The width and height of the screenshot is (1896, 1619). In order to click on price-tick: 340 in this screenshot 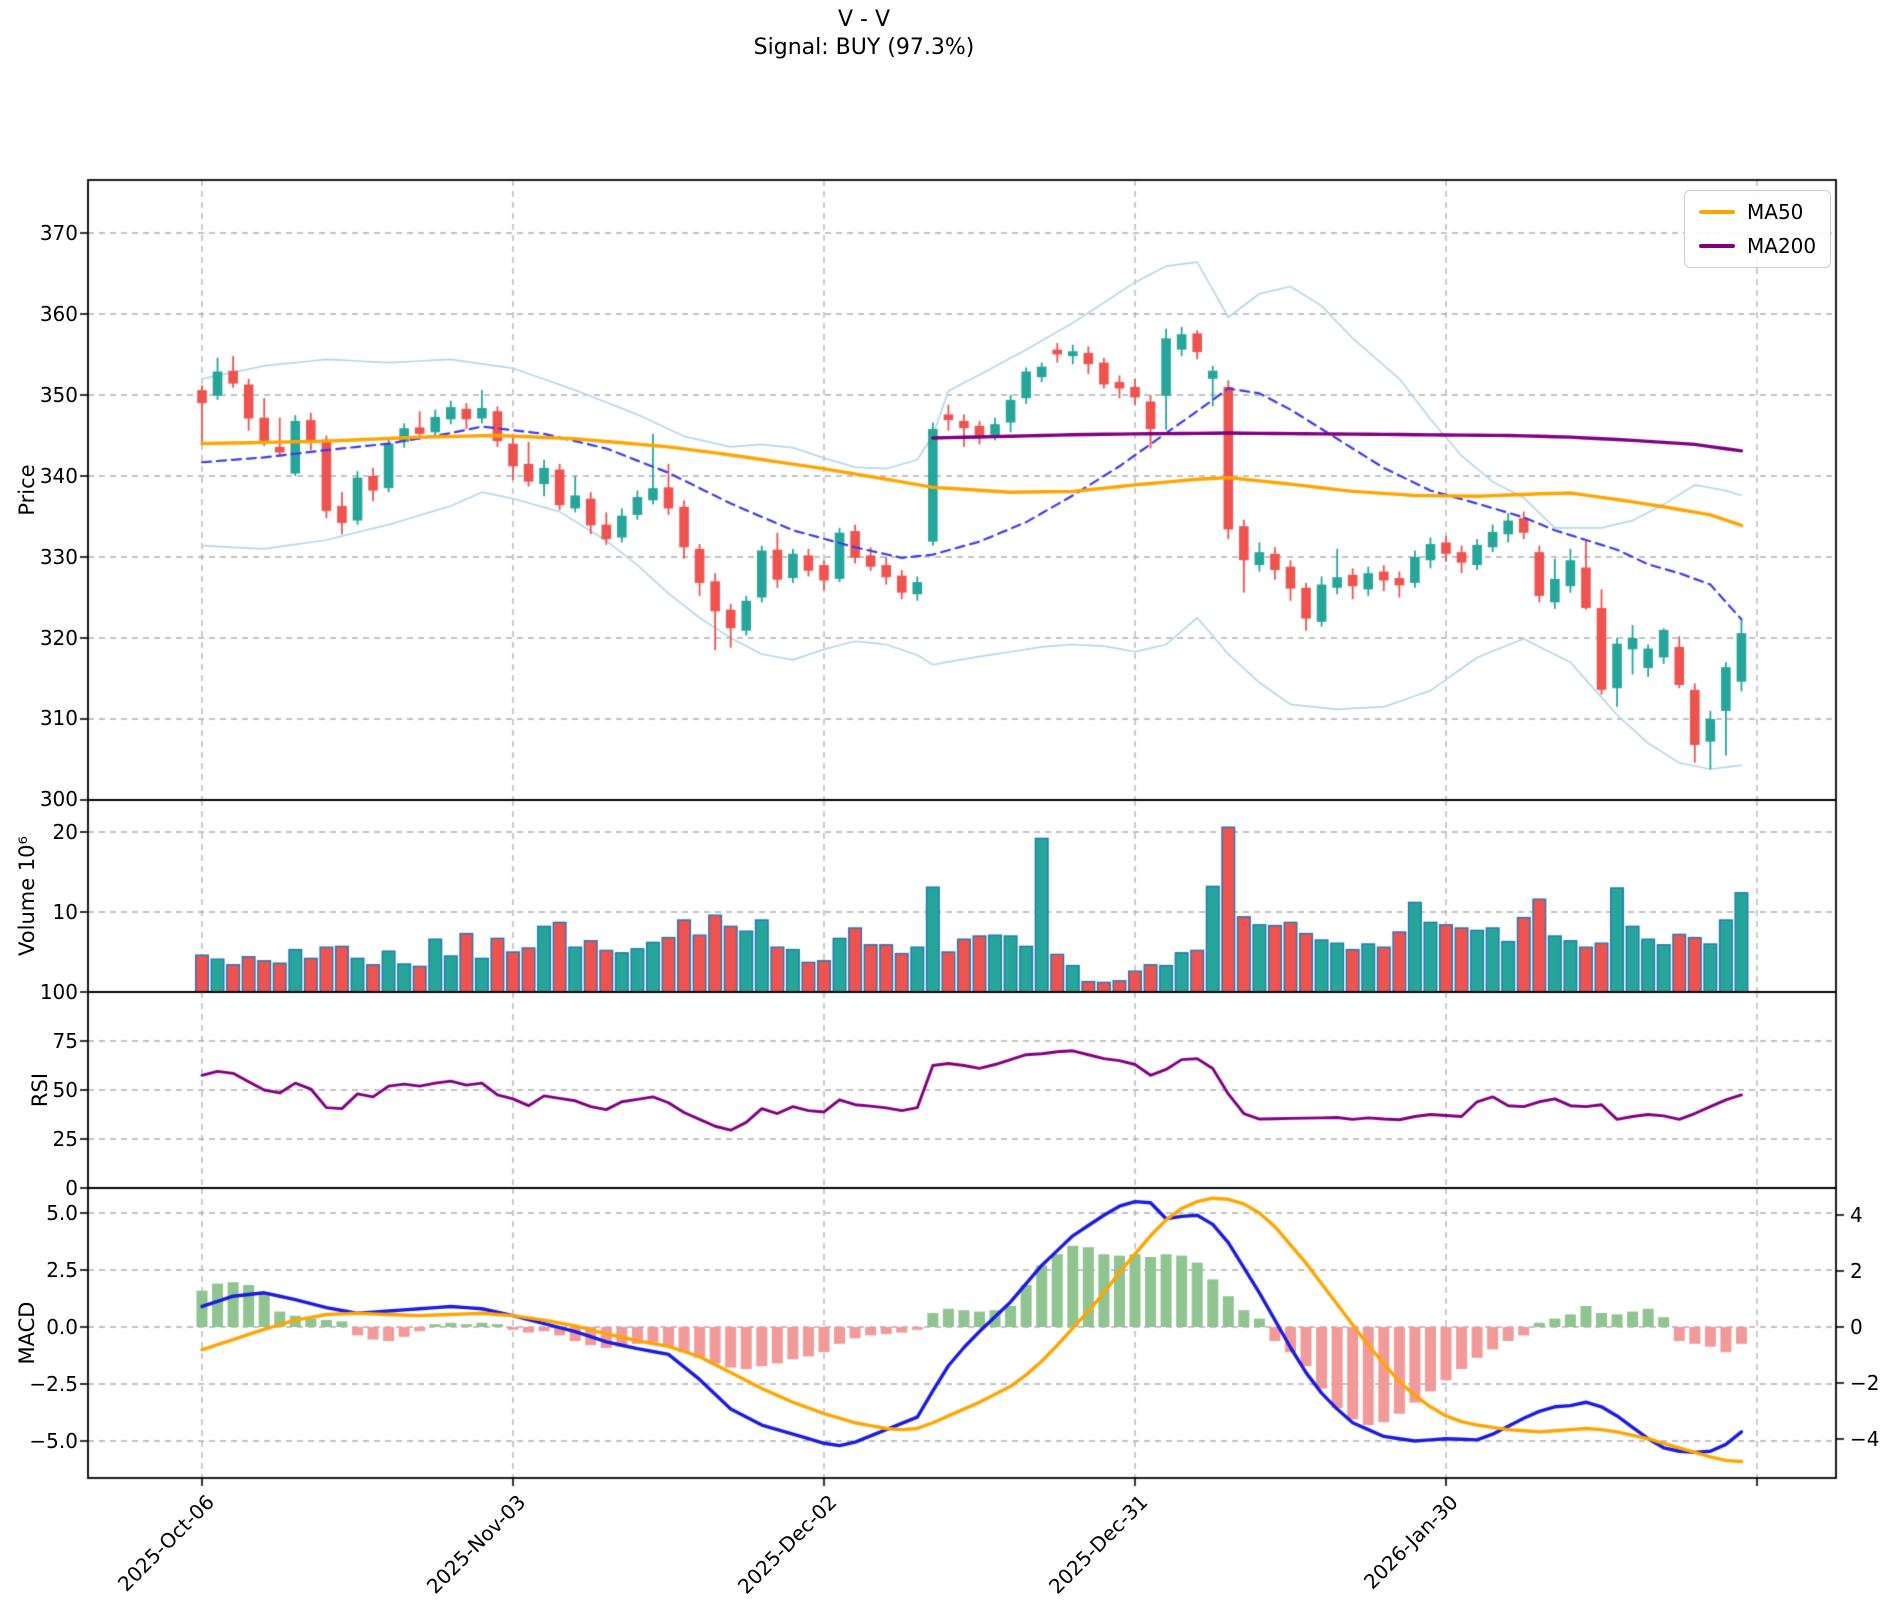, I will do `click(58, 476)`.